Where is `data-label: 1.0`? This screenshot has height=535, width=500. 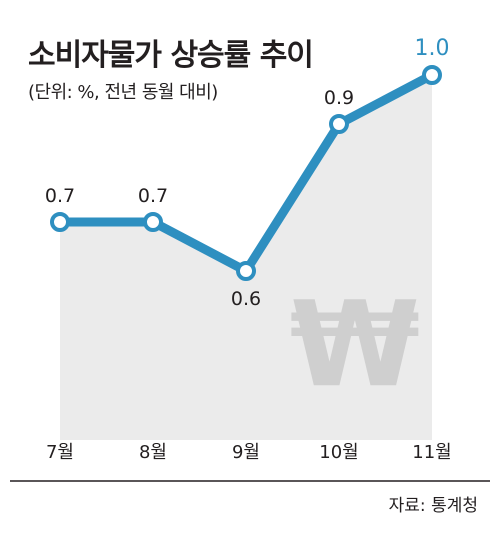
data-label: 1.0 is located at coordinates (432, 48).